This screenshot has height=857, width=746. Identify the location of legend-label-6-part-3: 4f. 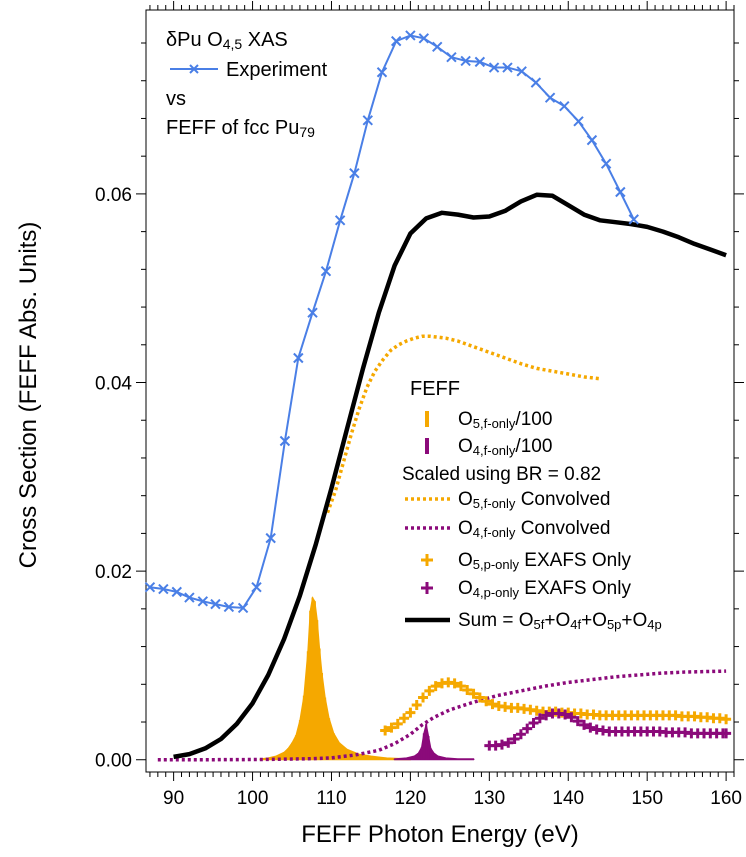
(575, 624).